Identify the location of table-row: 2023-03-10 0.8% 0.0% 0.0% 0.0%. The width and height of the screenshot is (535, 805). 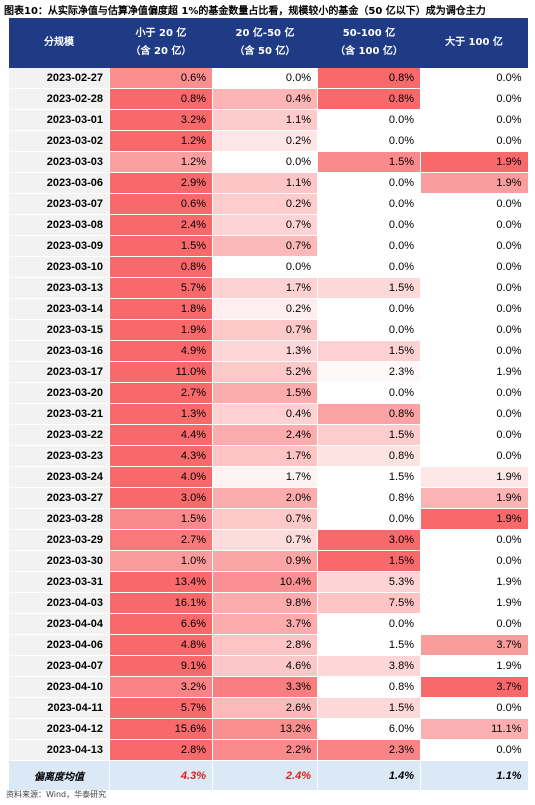
(268, 267).